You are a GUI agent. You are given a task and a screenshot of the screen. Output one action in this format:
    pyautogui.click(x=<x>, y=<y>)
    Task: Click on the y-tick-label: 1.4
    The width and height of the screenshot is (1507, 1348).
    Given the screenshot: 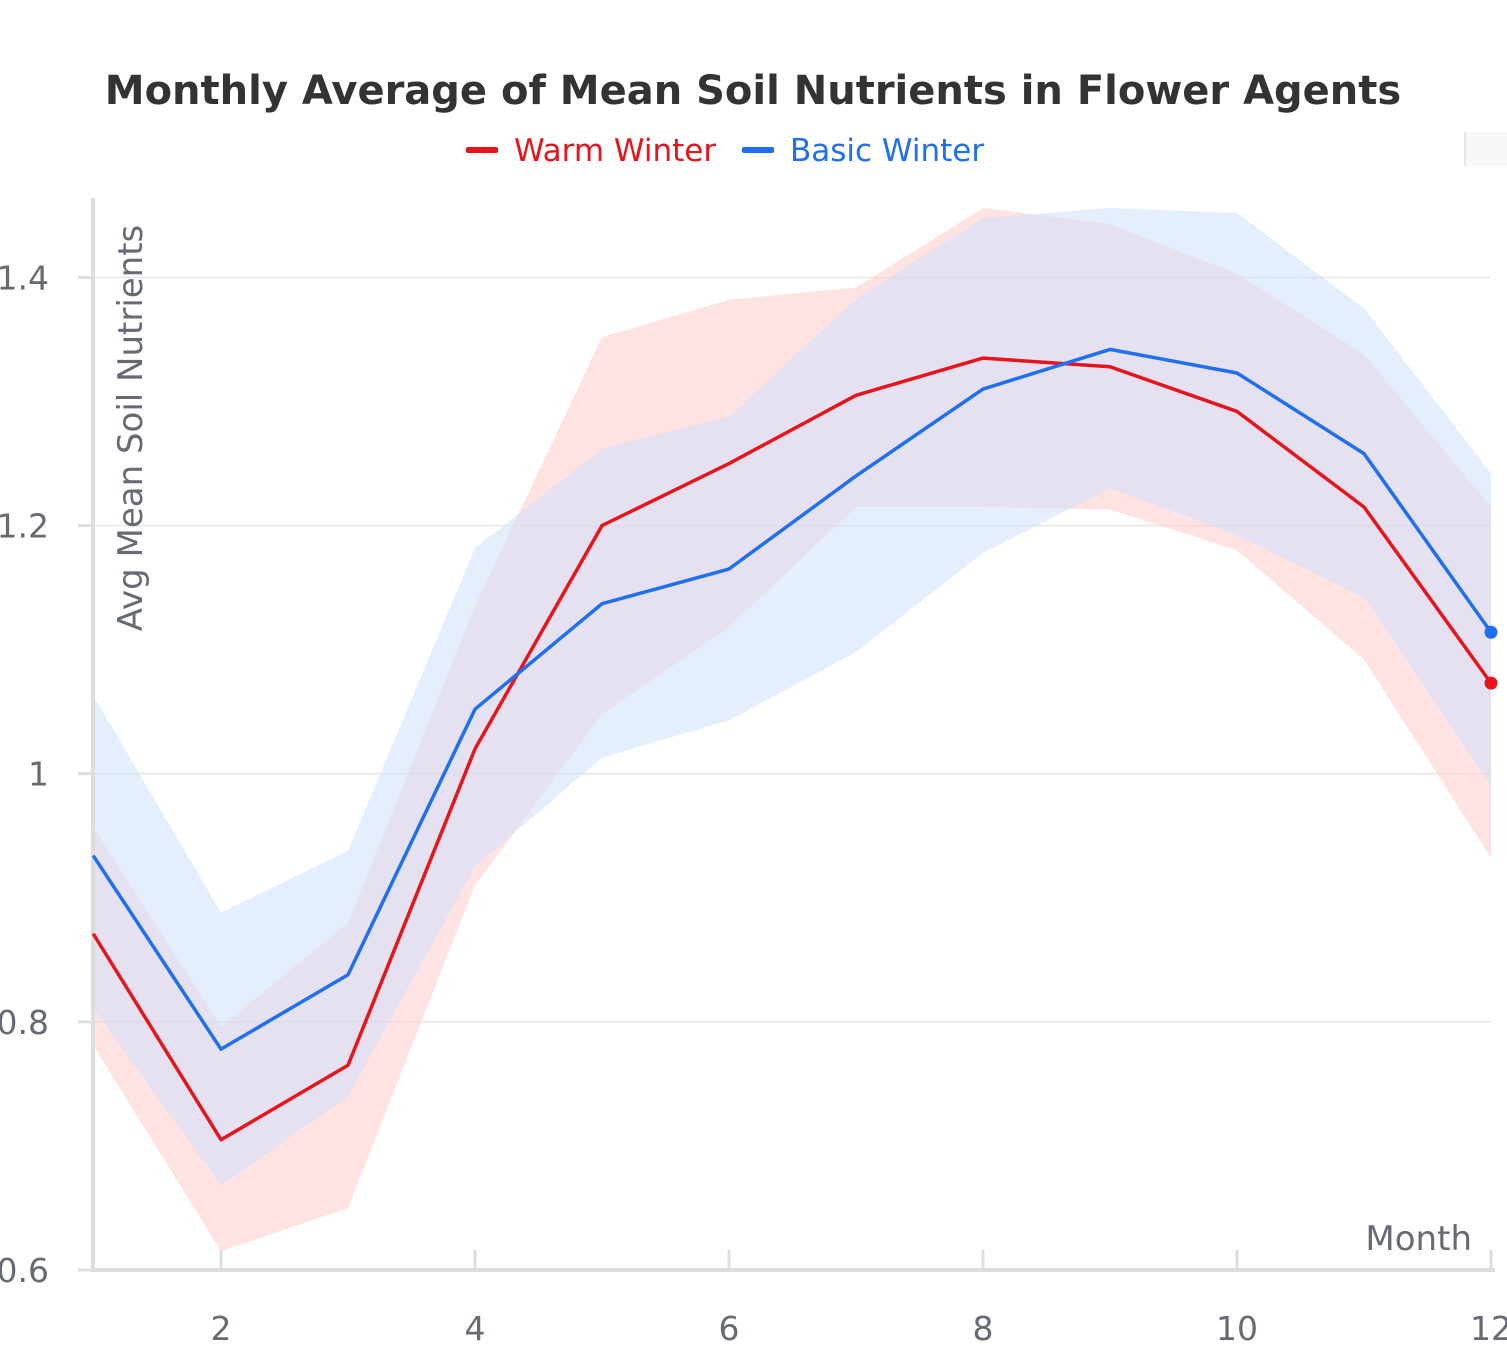 What is the action you would take?
    pyautogui.click(x=24, y=277)
    